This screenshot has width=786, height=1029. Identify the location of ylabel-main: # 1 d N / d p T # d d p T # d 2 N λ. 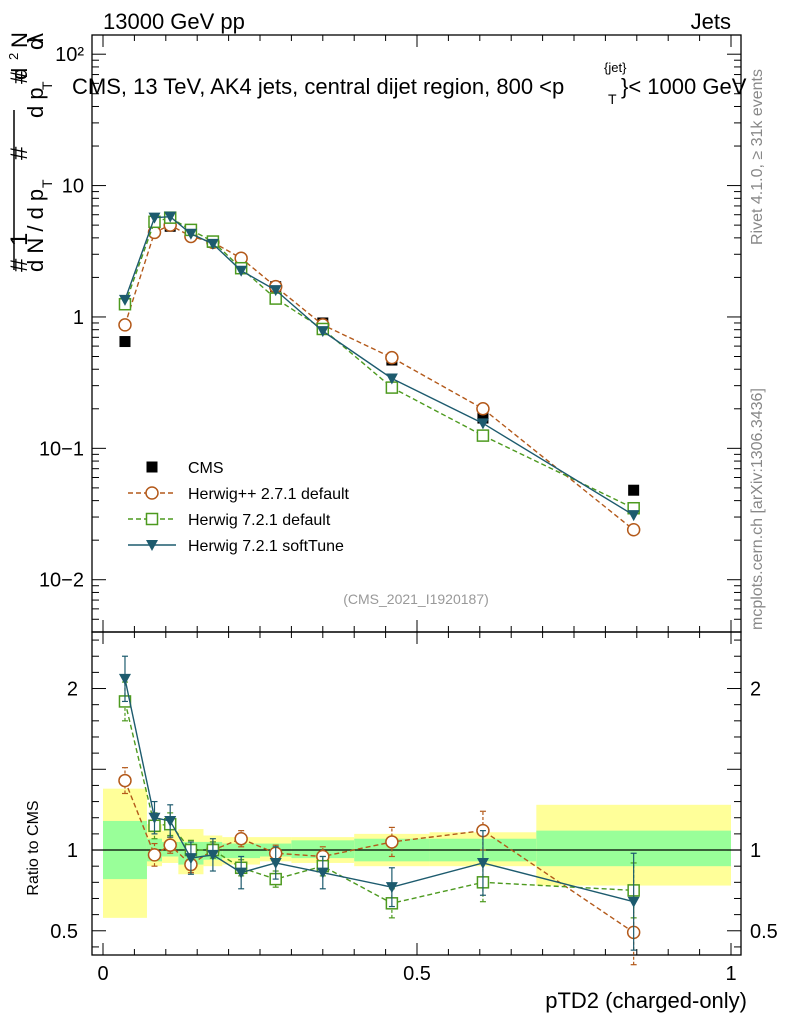
(30, 152).